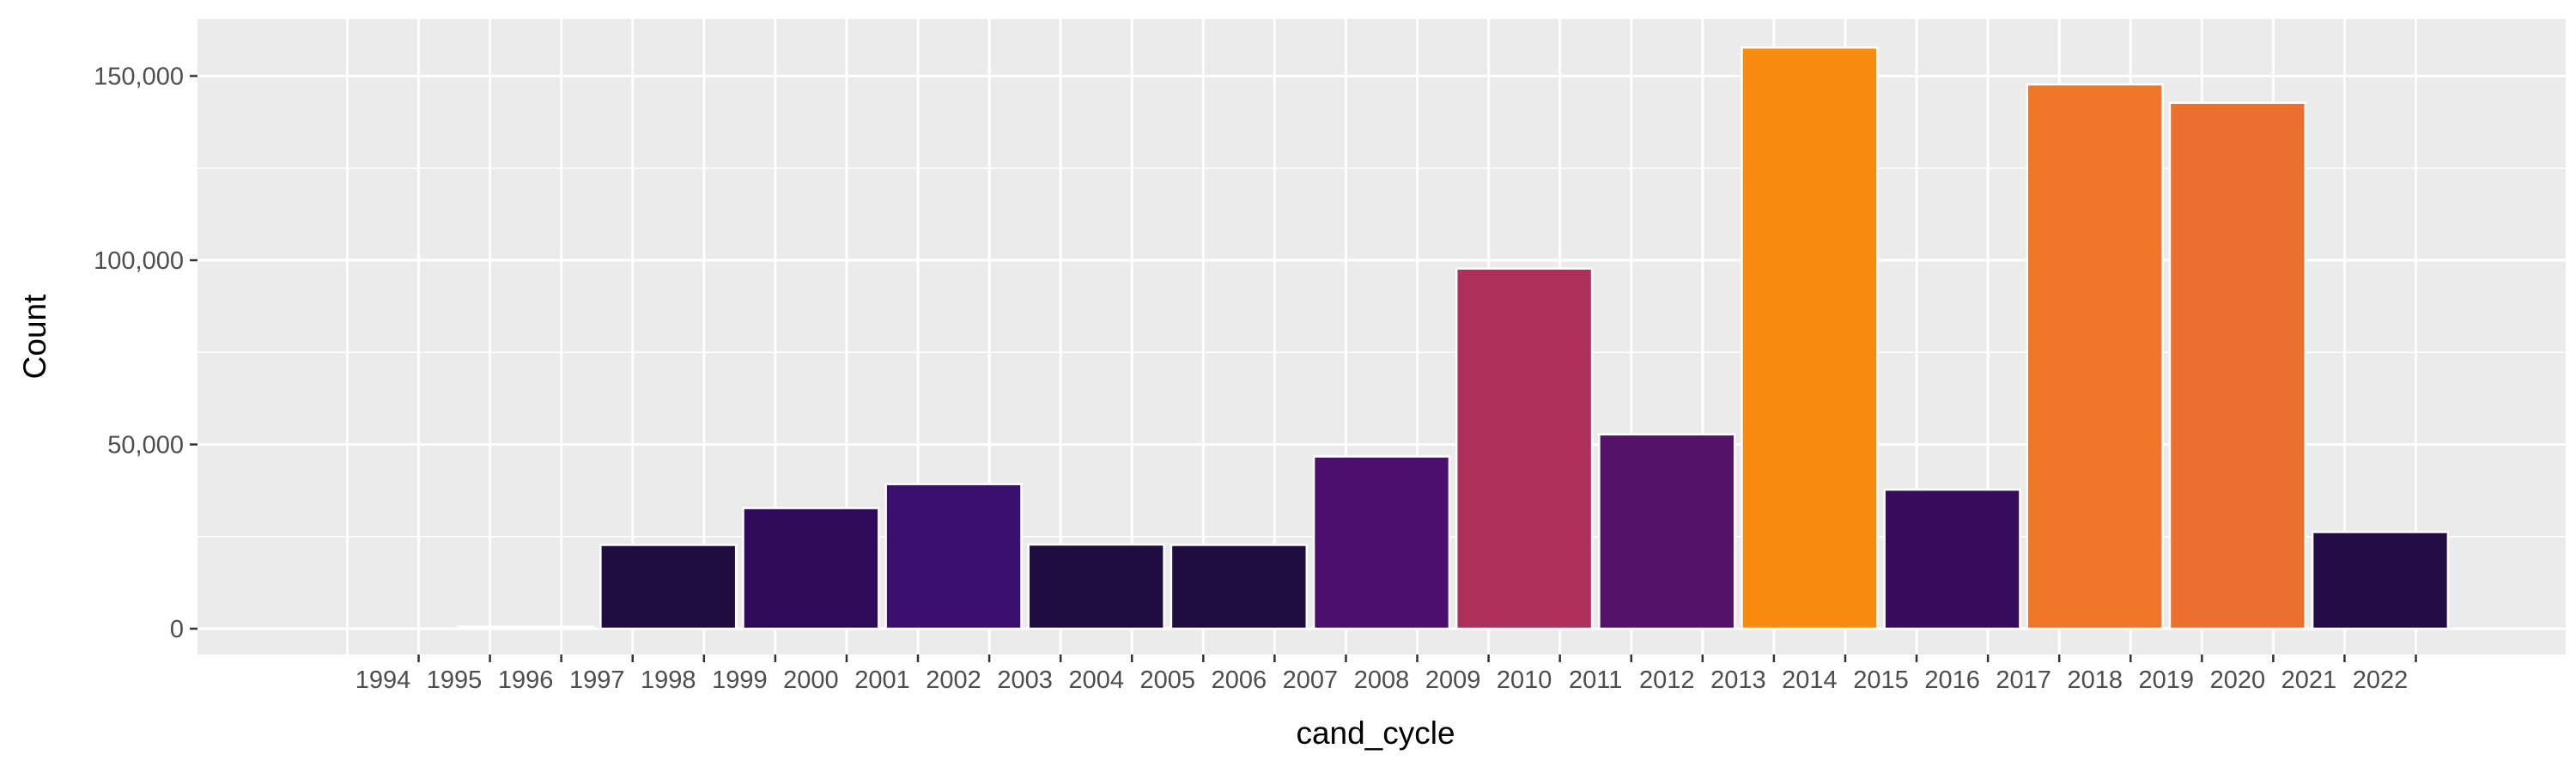 Image resolution: width=2576 pixels, height=773 pixels. What do you see at coordinates (525, 627) in the screenshot?
I see `bar-1995-1997` at bounding box center [525, 627].